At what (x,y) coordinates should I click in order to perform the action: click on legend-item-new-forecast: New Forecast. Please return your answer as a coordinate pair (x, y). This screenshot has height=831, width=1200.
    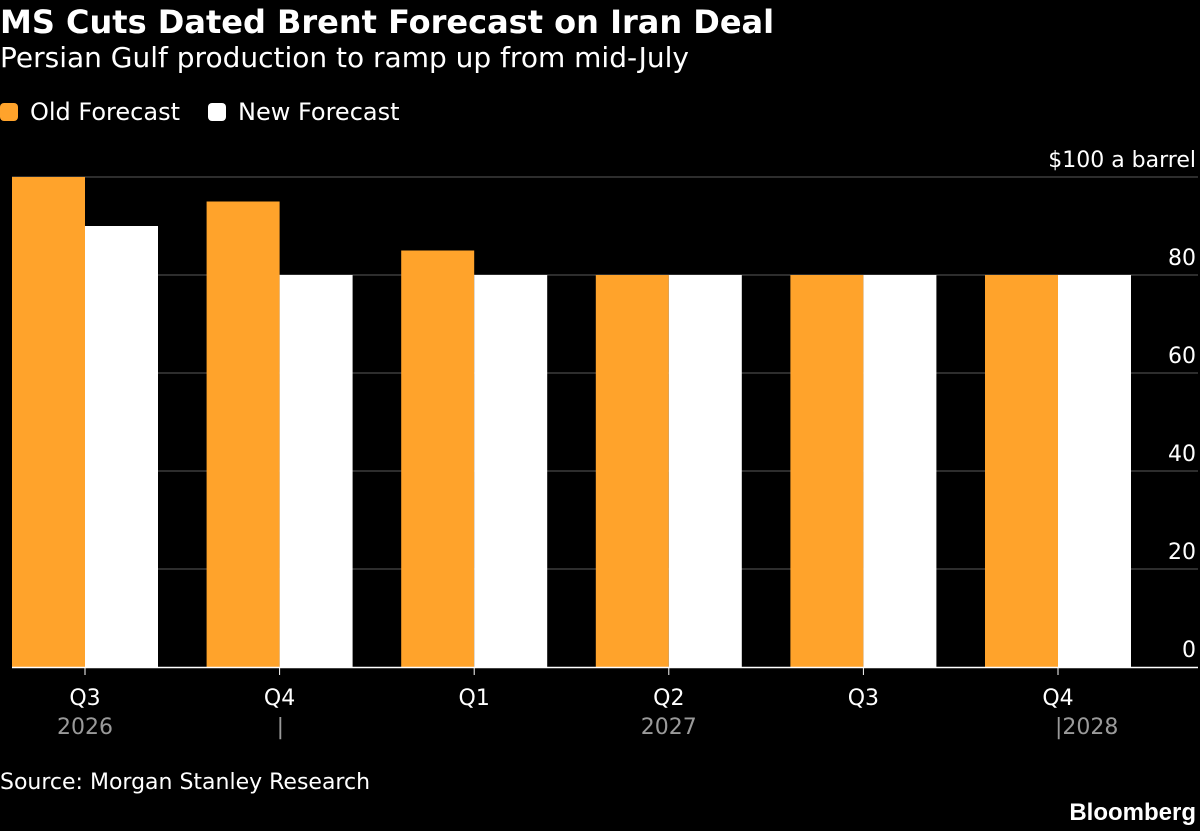
    Looking at the image, I should click on (303, 112).